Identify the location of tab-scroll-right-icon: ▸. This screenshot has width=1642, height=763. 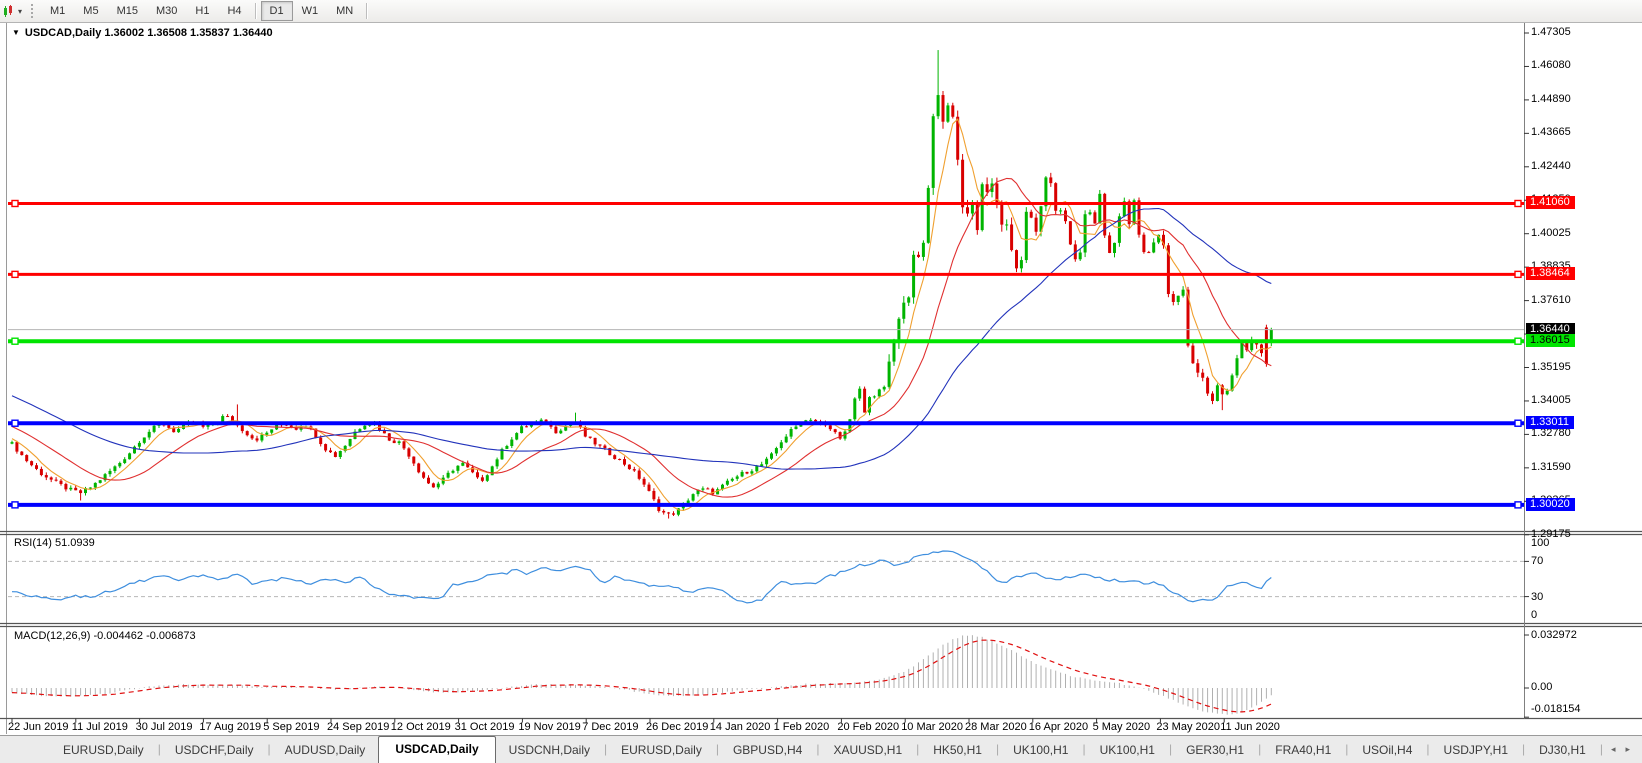
(1627, 749).